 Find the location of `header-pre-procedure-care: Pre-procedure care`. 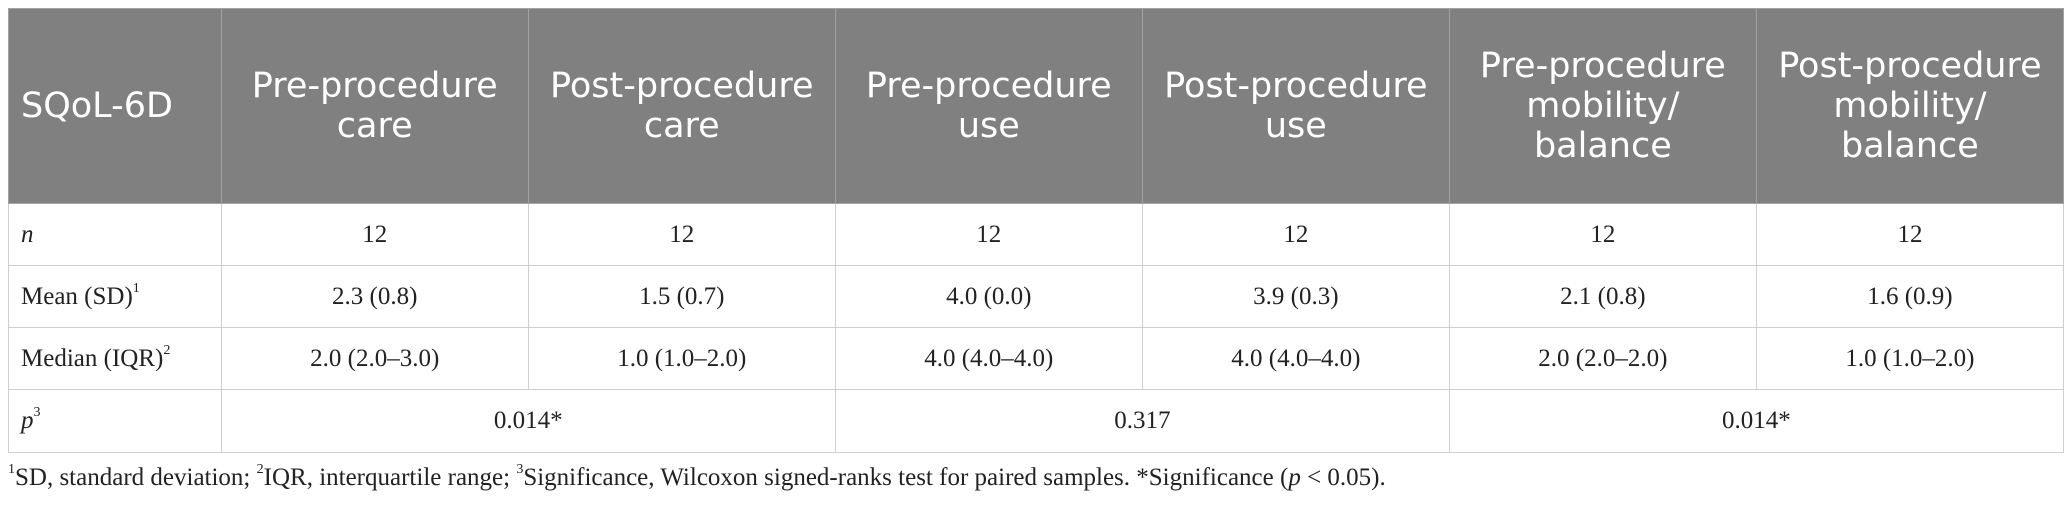

header-pre-procedure-care: Pre-procedure care is located at coordinates (374, 106).